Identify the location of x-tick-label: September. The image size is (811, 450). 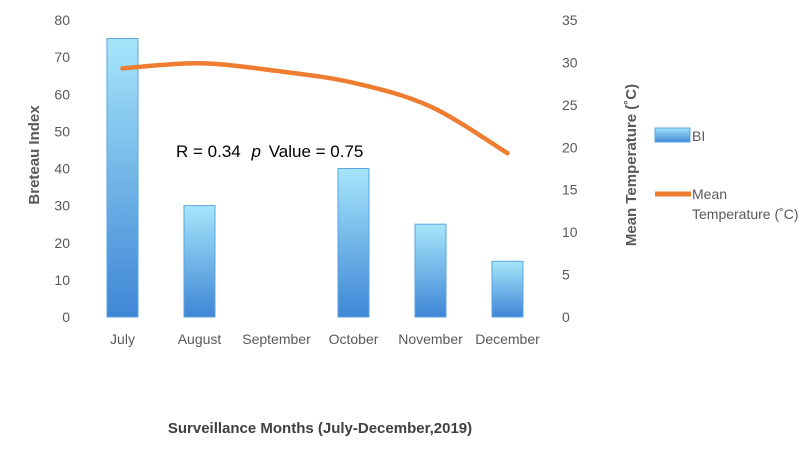
(276, 339).